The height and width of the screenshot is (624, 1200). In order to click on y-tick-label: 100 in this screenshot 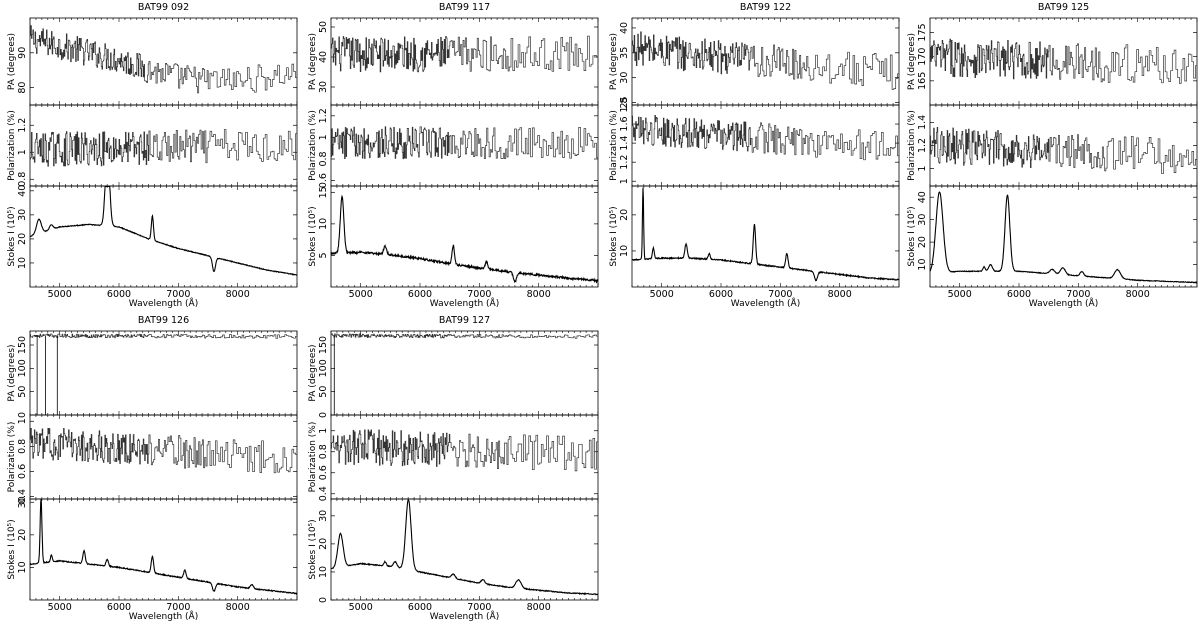, I will do `click(323, 368)`.